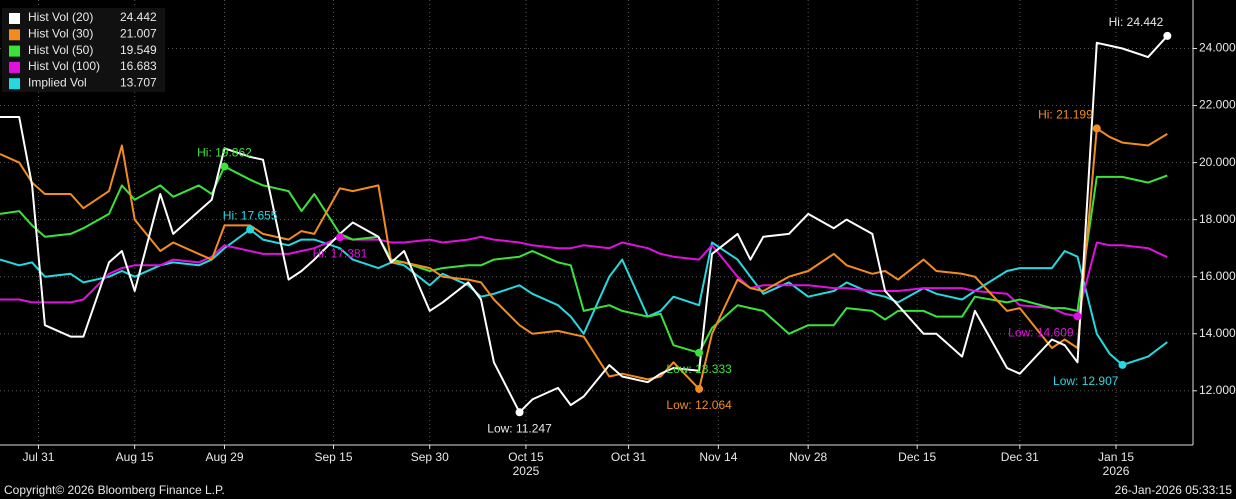 The image size is (1236, 499). What do you see at coordinates (699, 369) in the screenshot?
I see `annotation-label: Low: 13.333` at bounding box center [699, 369].